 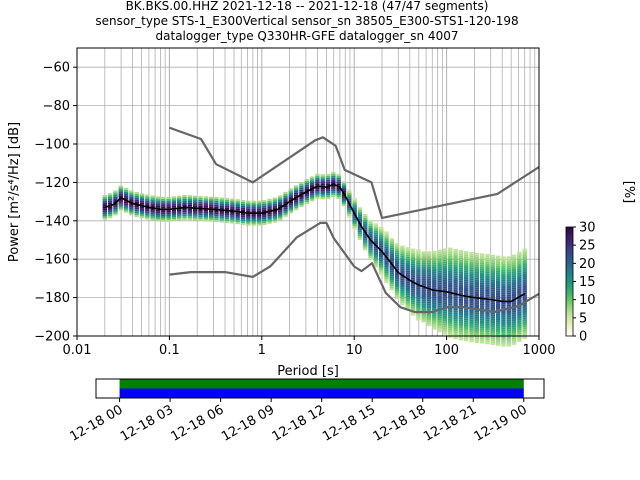 What do you see at coordinates (308, 371) in the screenshot?
I see `x-axis-label: Period [s]` at bounding box center [308, 371].